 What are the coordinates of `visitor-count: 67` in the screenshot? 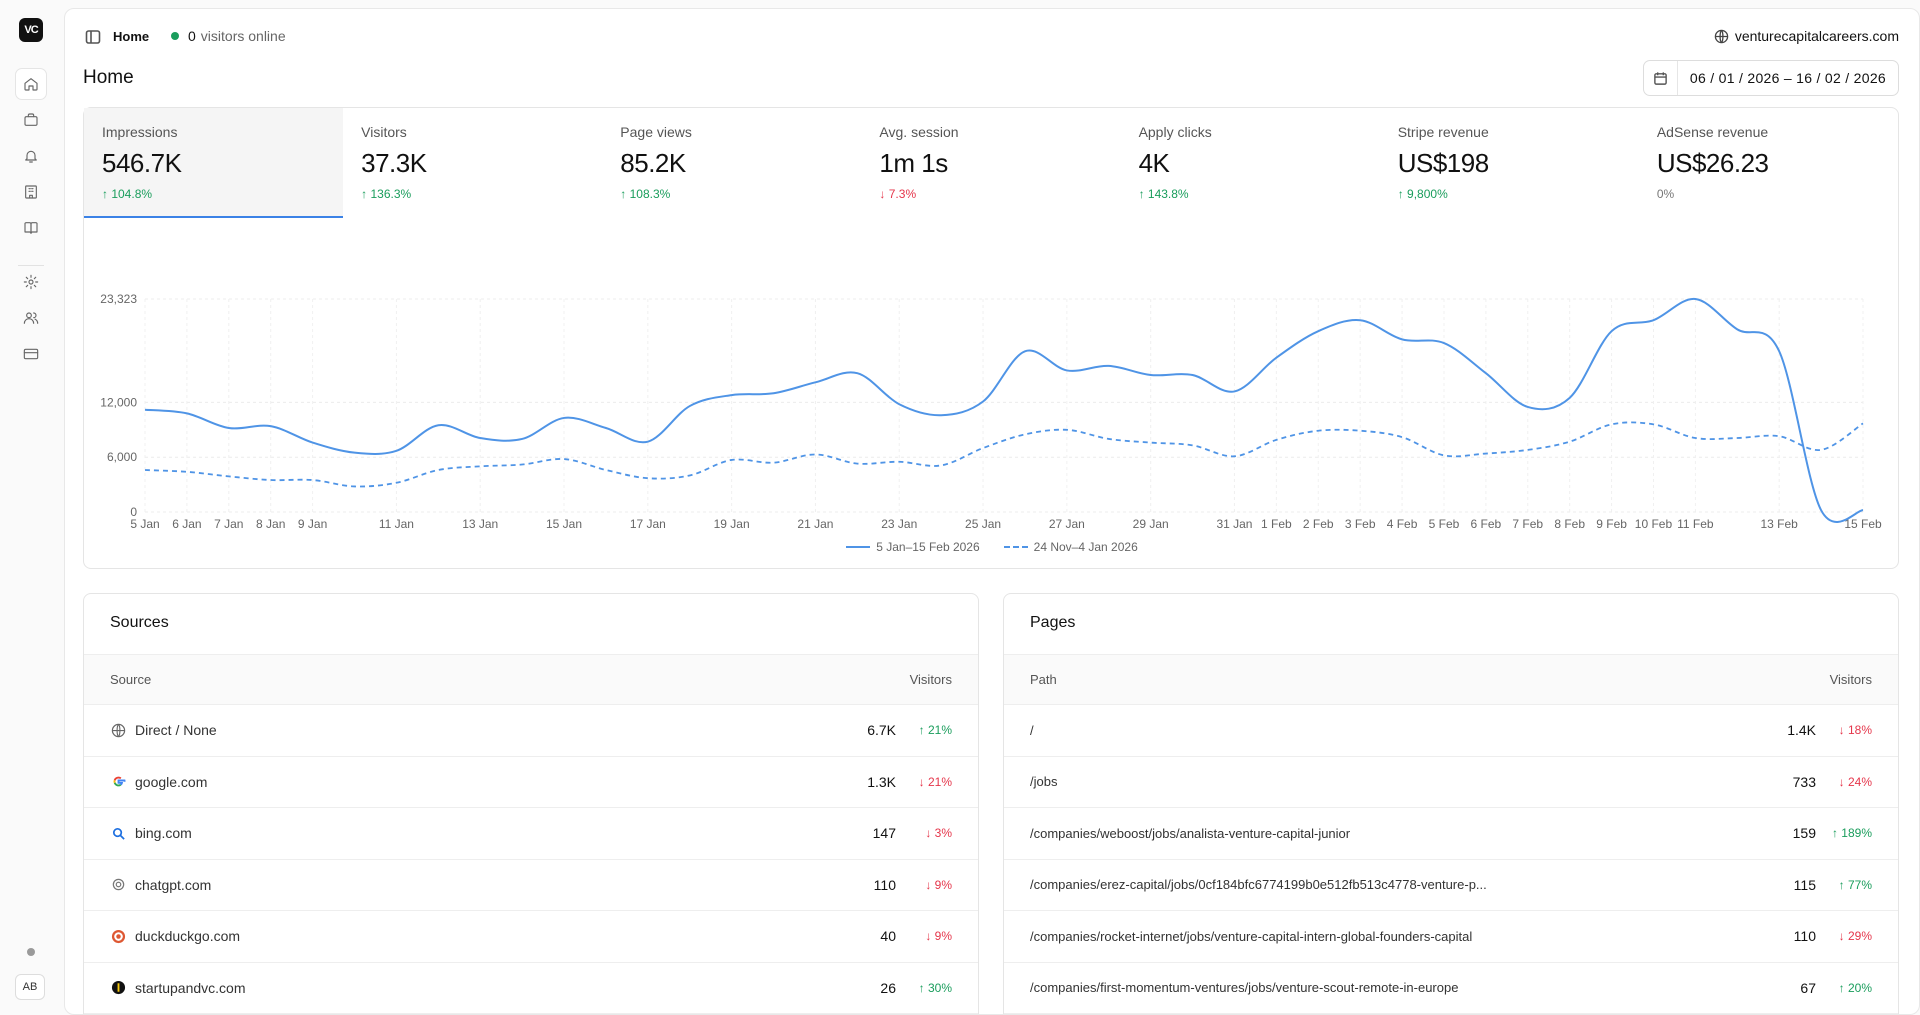 It's located at (1808, 987).